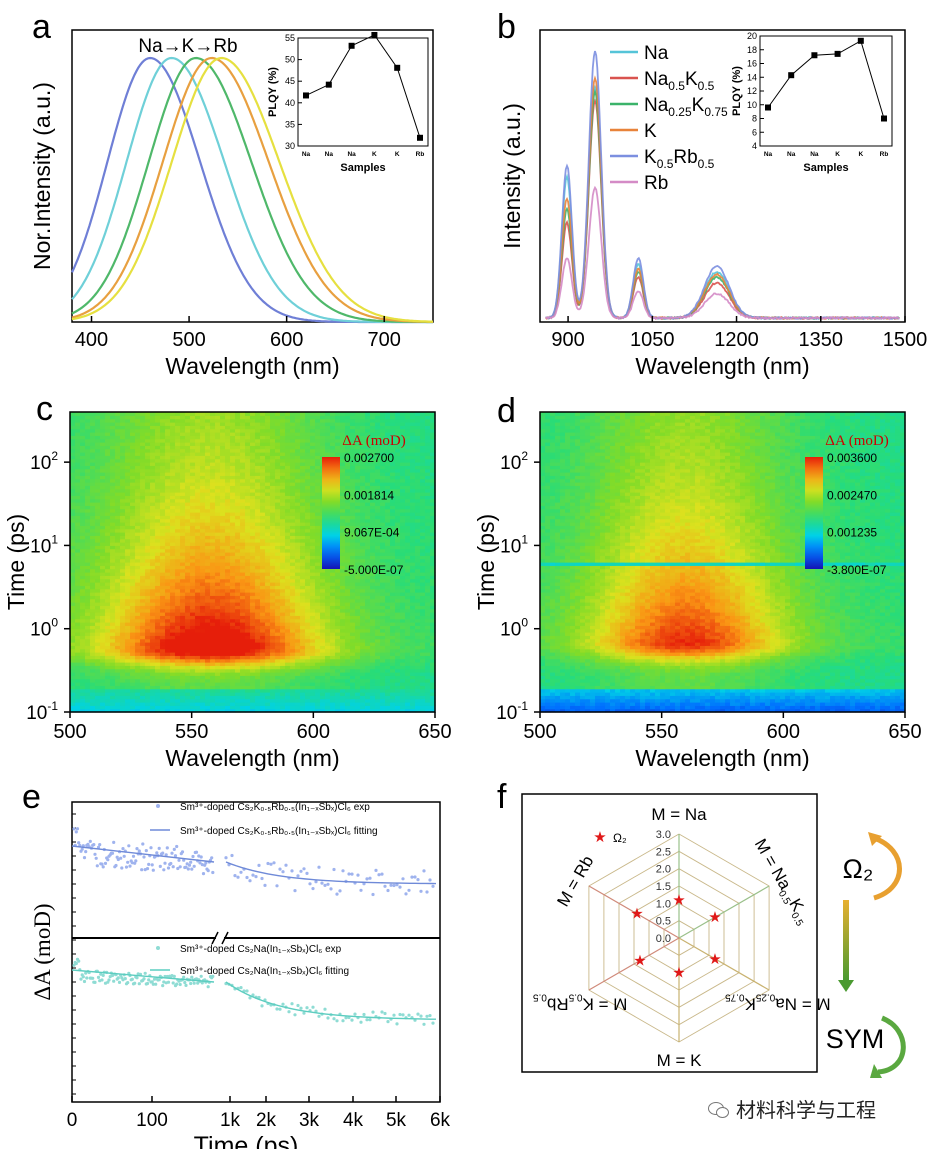 This screenshot has width=937, height=1149. Describe the element at coordinates (752, 36) in the screenshot. I see `inset-y-tick-label: 20` at that location.